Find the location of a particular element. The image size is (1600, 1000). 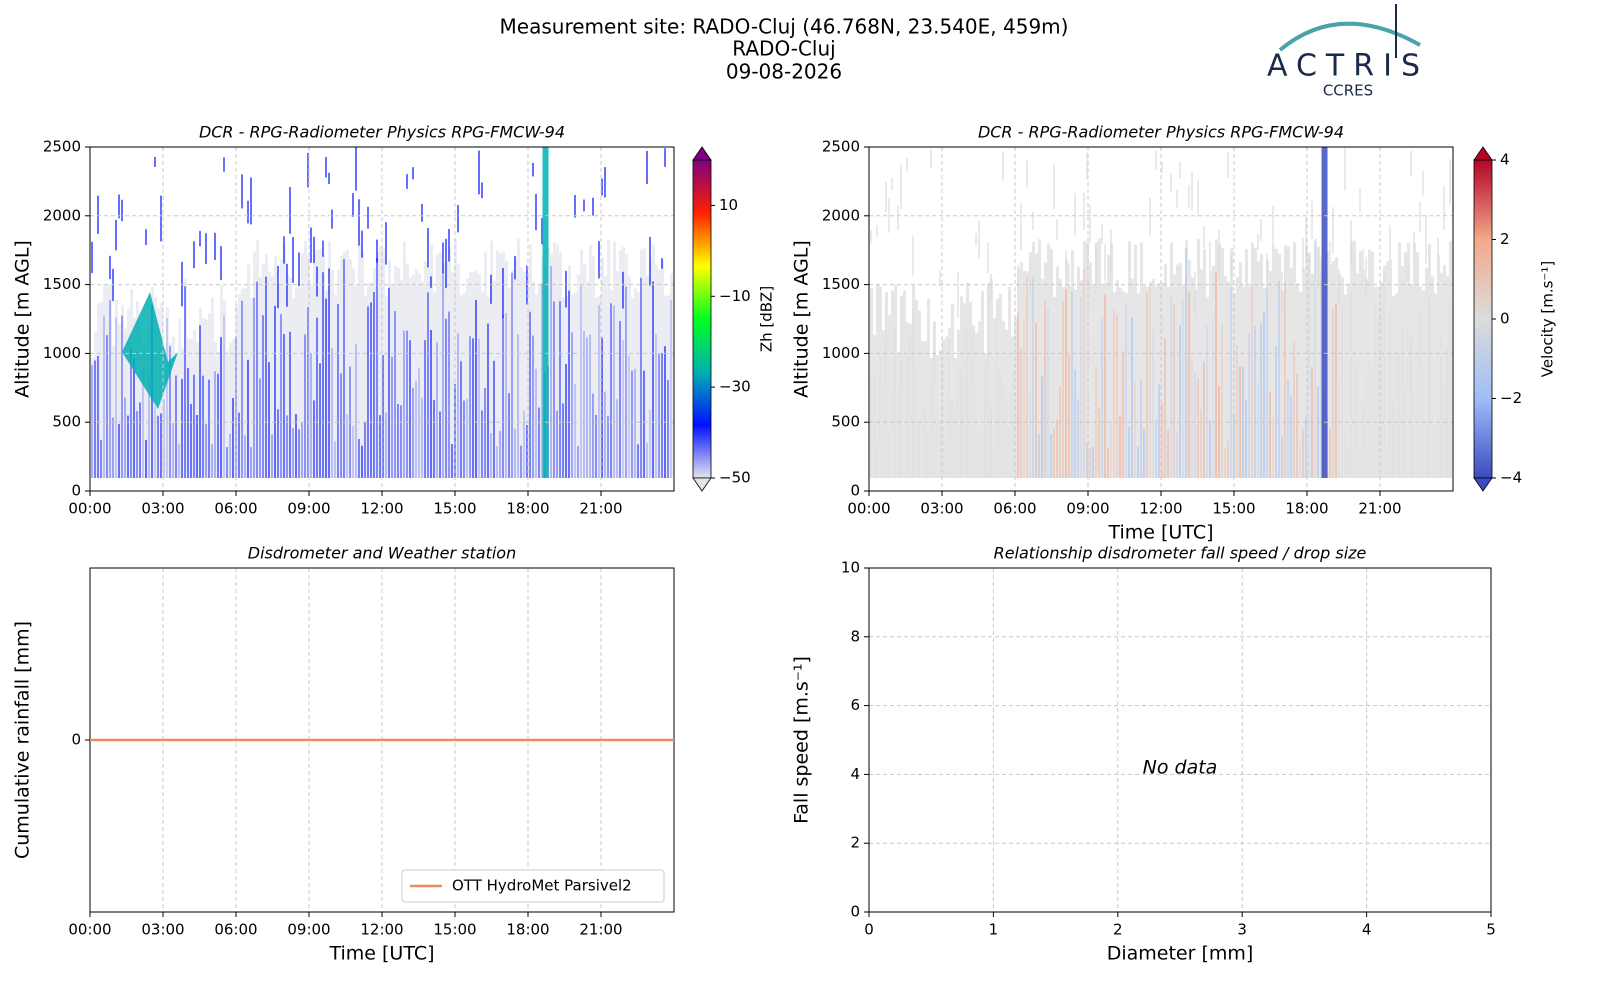

y-tick-label: 0 is located at coordinates (76, 740).